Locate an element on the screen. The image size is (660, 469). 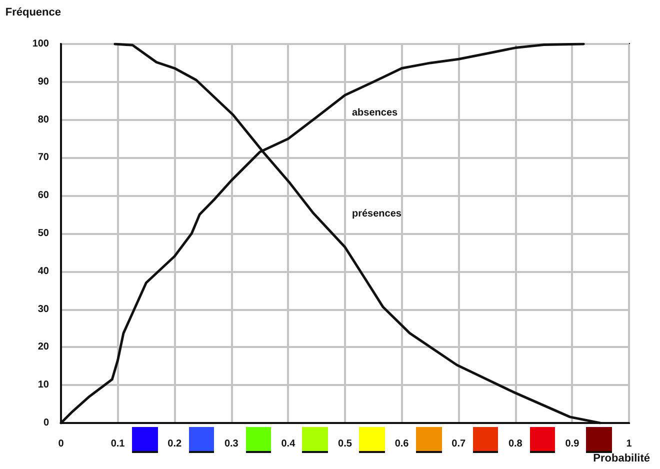
x-tick-label: 0.7 is located at coordinates (459, 444).